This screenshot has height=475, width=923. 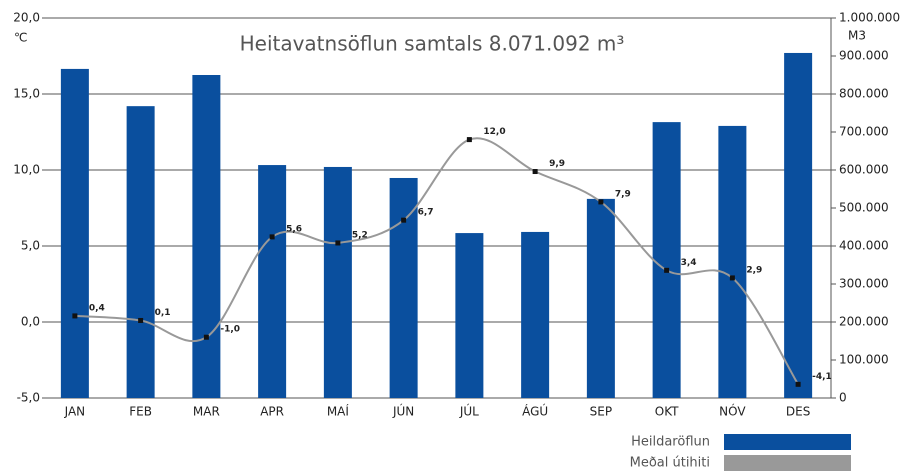 I want to click on y-tick-label: 10,0, so click(x=26, y=170).